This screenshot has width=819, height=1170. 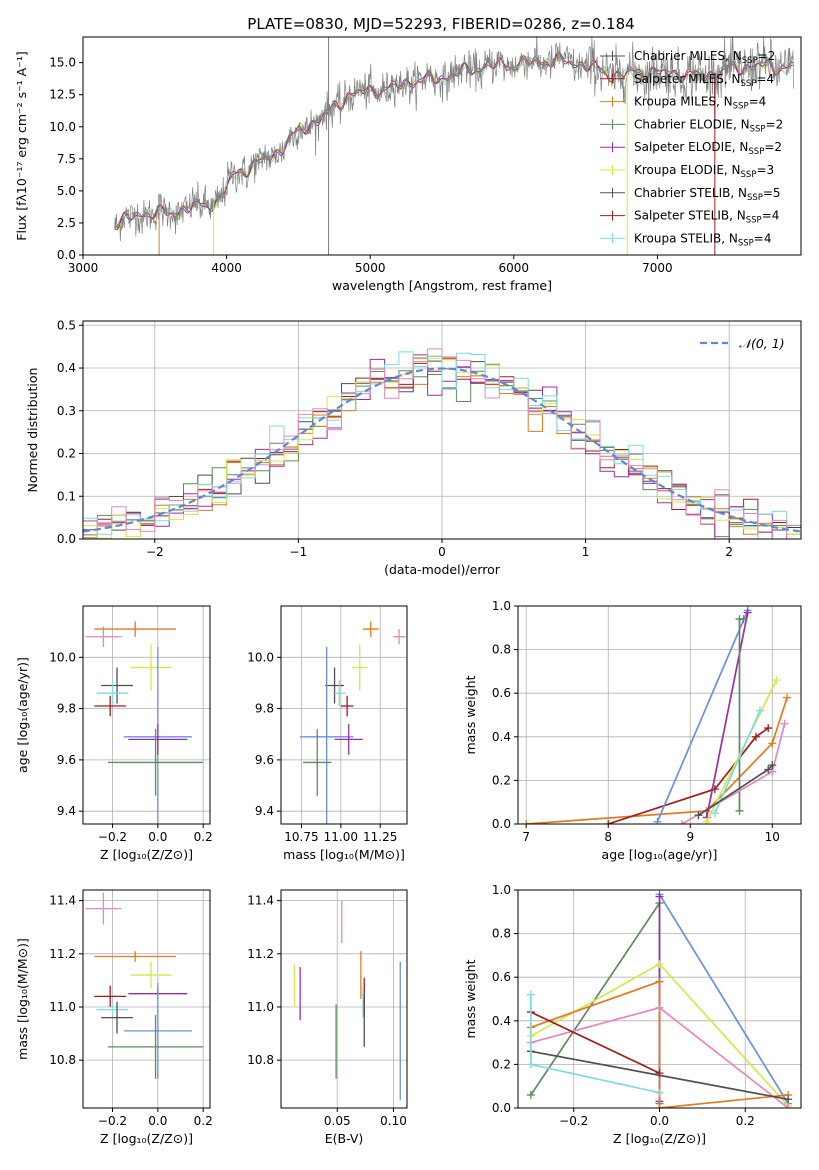 I want to click on y-tick-label: 2.5, so click(x=66, y=223).